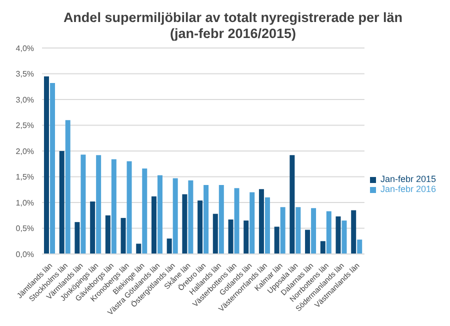 Image resolution: width=450 pixels, height=326 pixels. Describe the element at coordinates (25, 99) in the screenshot. I see `y-tick-label: 3,0%` at that location.